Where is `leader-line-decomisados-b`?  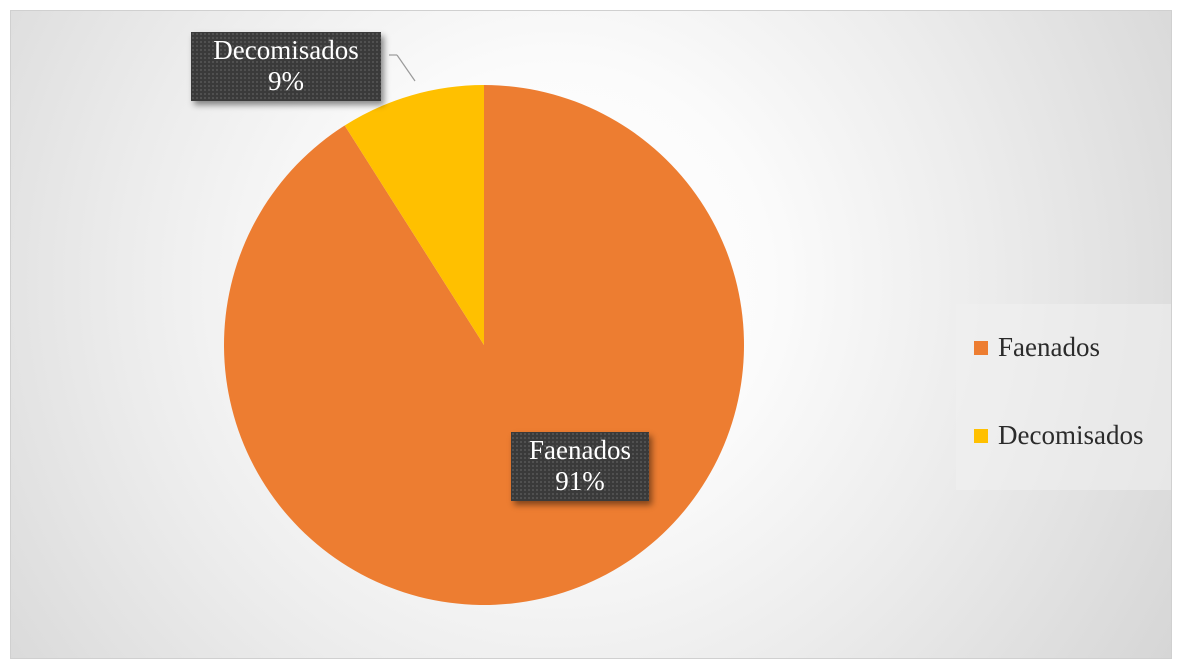 leader-line-decomisados-b is located at coordinates (406, 68).